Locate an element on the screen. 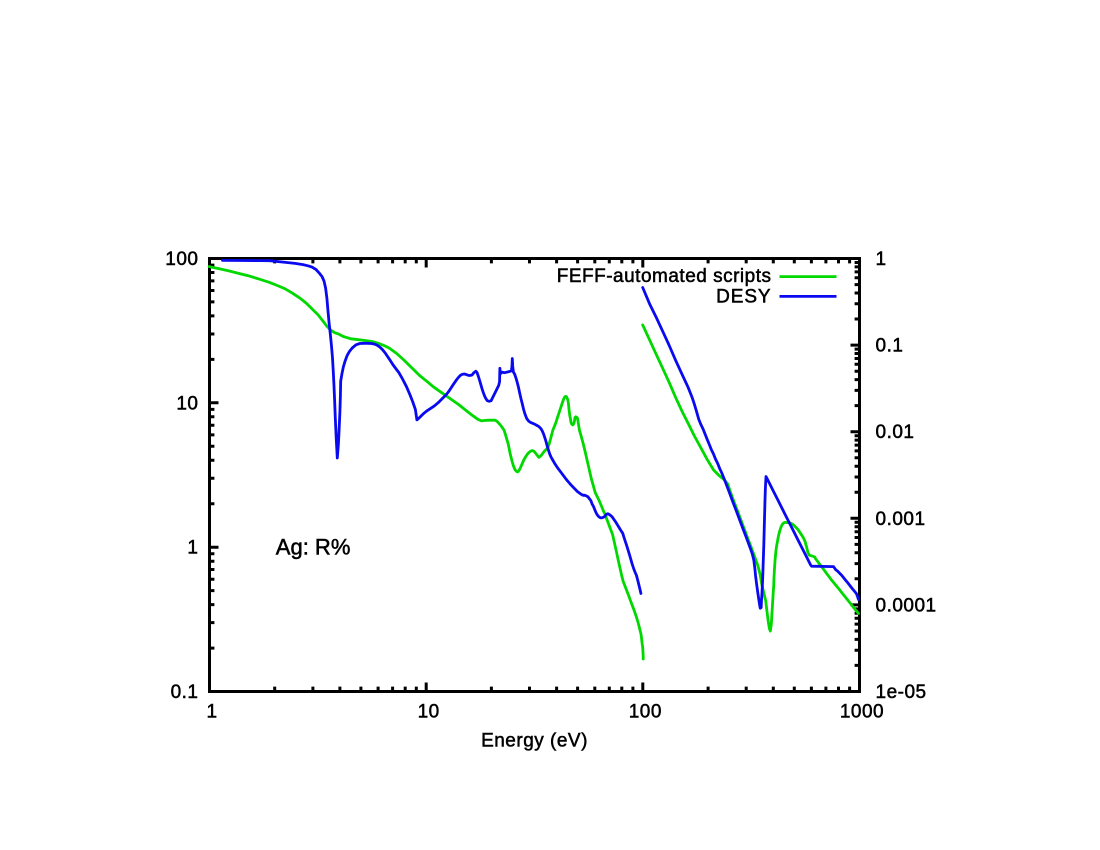  svg-text: FEFF-automated scripts is located at coordinates (664, 276).